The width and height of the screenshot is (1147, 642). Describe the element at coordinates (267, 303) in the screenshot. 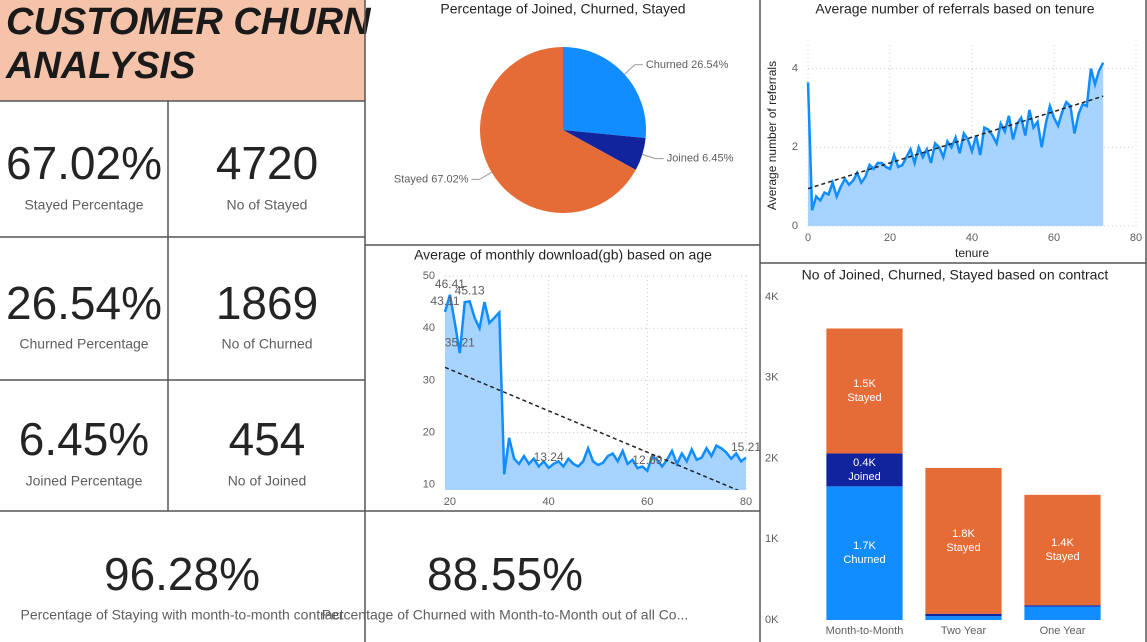

I see `kpi-value: 1869` at that location.